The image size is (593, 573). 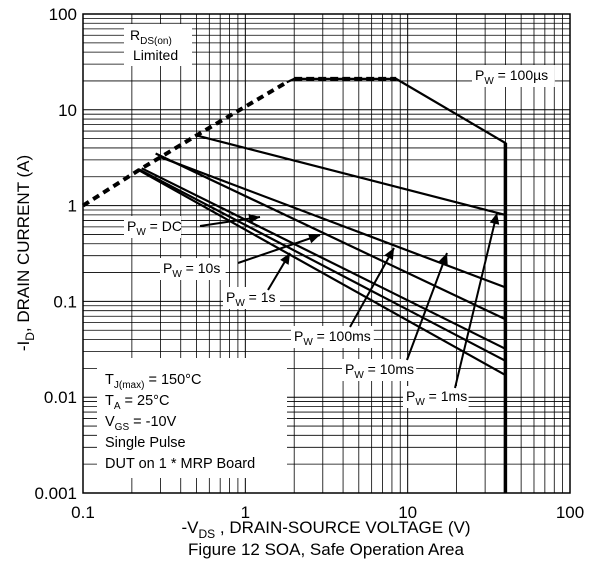 I want to click on label-pw-1s-sub: W, so click(x=240, y=303).